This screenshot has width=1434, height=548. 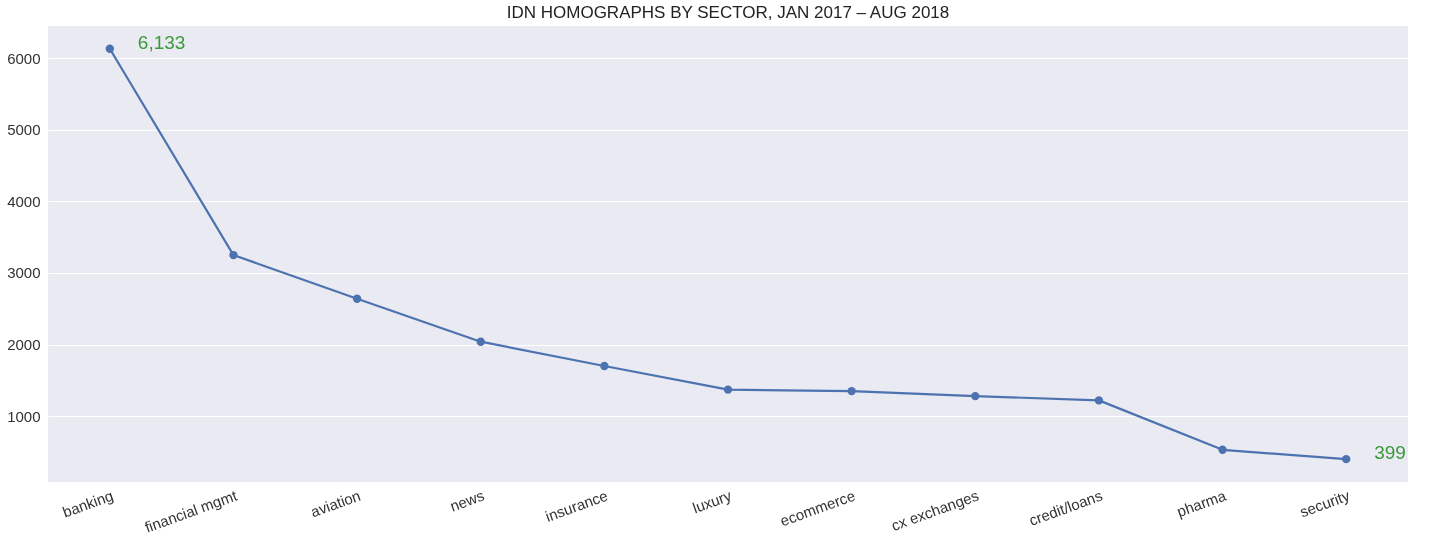 What do you see at coordinates (24, 416) in the screenshot?
I see `y-tick-label: 1000` at bounding box center [24, 416].